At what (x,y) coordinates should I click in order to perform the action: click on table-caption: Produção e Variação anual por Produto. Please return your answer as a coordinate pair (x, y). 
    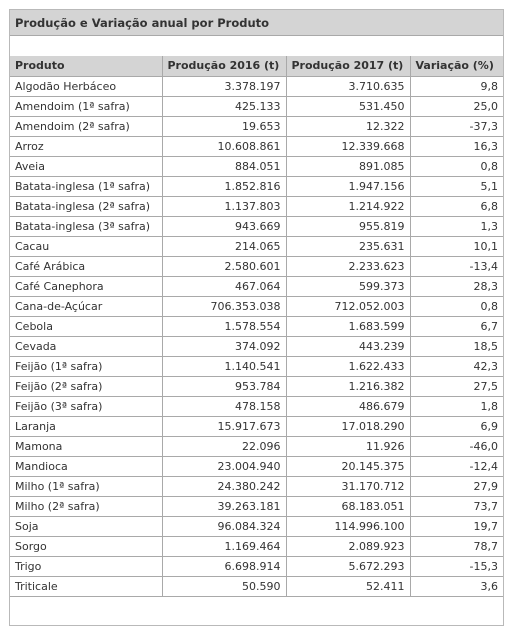
    Looking at the image, I should click on (256, 23).